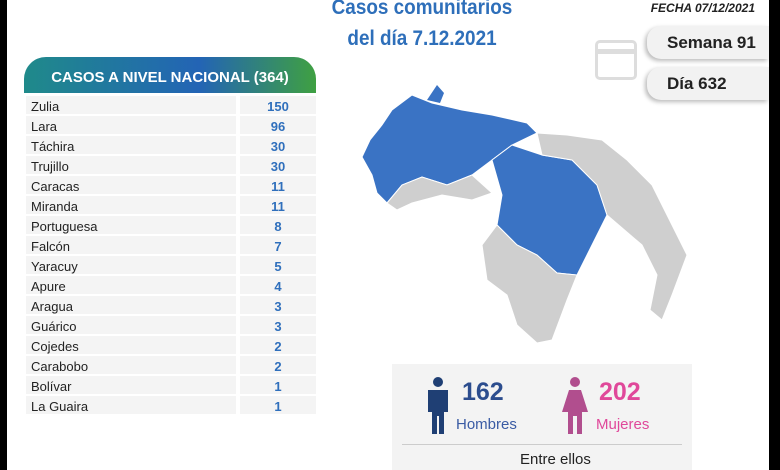 This screenshot has height=470, width=780. What do you see at coordinates (702, 8) in the screenshot?
I see `date-label: FECHA 07/12/2021` at bounding box center [702, 8].